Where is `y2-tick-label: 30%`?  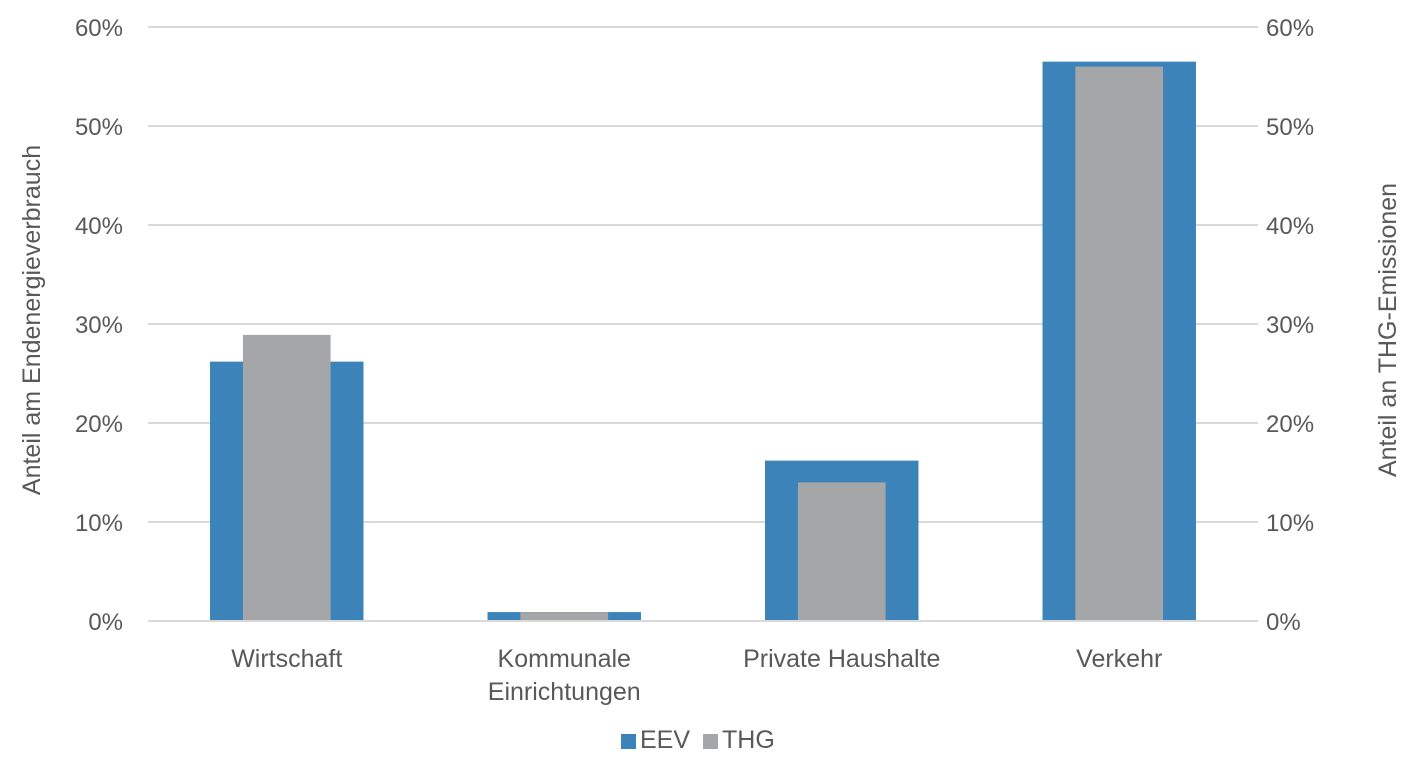 y2-tick-label: 30% is located at coordinates (1290, 325).